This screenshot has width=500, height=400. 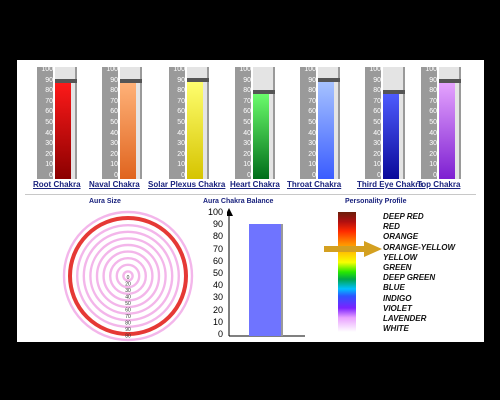 What do you see at coordinates (314, 184) in the screenshot?
I see `chakra-label: Throat Chakra` at bounding box center [314, 184].